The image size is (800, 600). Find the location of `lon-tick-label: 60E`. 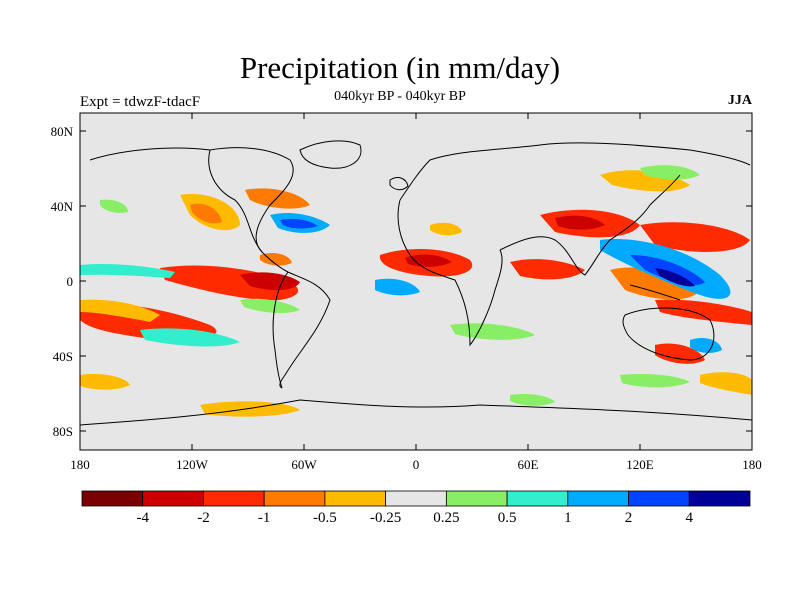

lon-tick-label: 60E is located at coordinates (528, 464).